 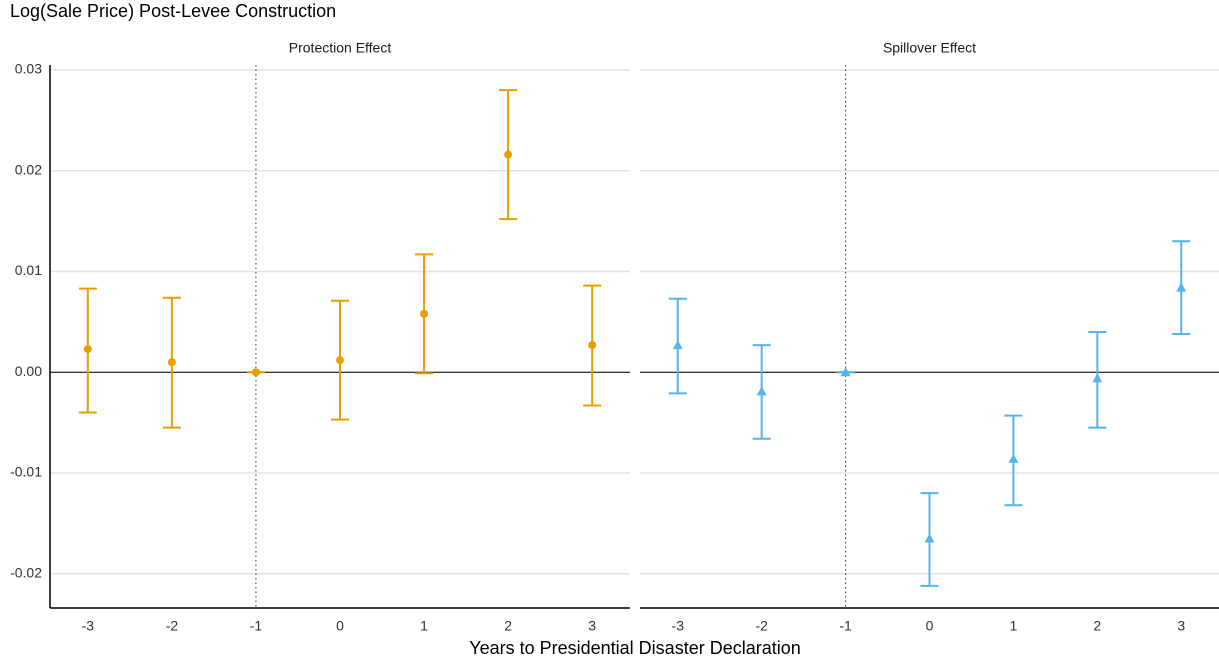 I want to click on y-tick-label: -0.01, so click(x=26, y=472).